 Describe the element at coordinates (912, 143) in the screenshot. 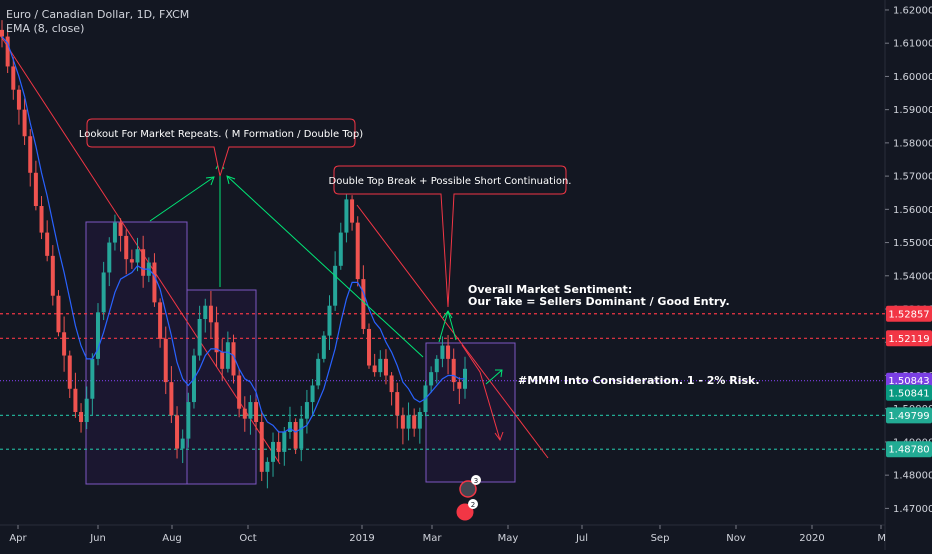

I see `price-tick-label: 1.58000` at that location.